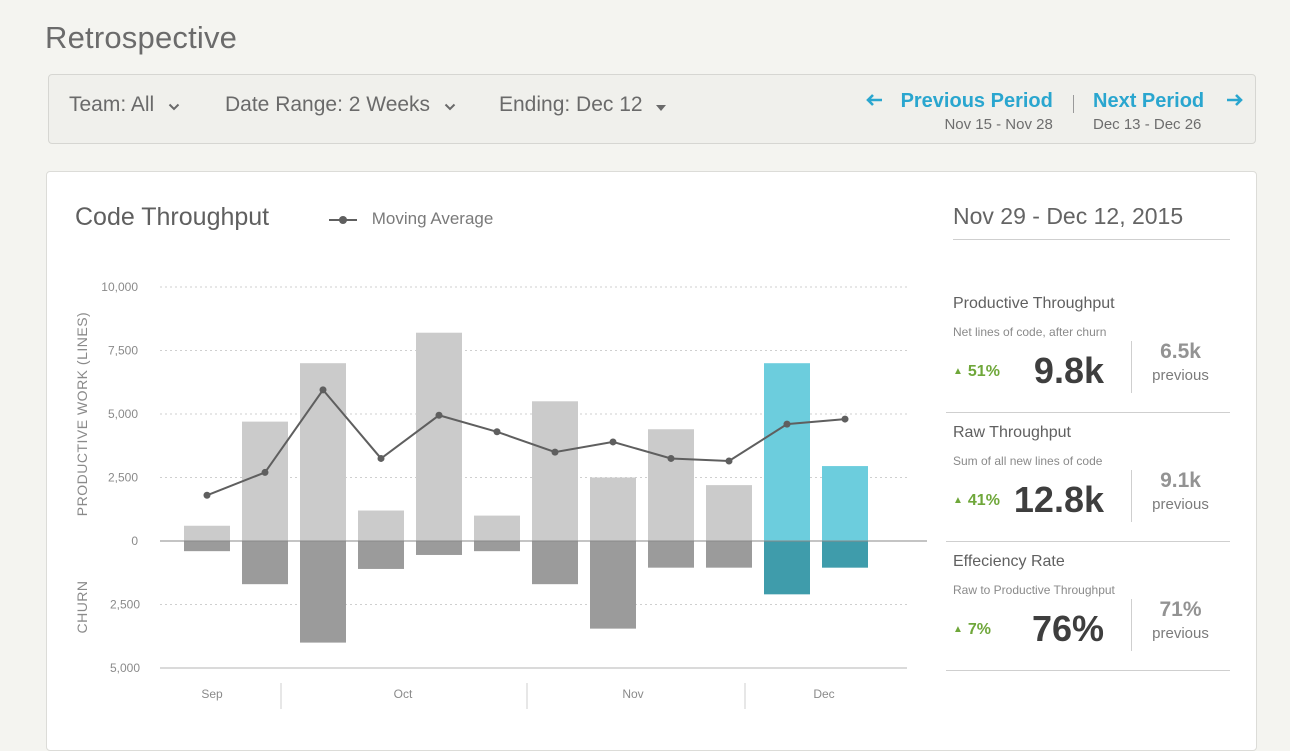  What do you see at coordinates (1058, 499) in the screenshot?
I see `metric-value: 12.8k` at bounding box center [1058, 499].